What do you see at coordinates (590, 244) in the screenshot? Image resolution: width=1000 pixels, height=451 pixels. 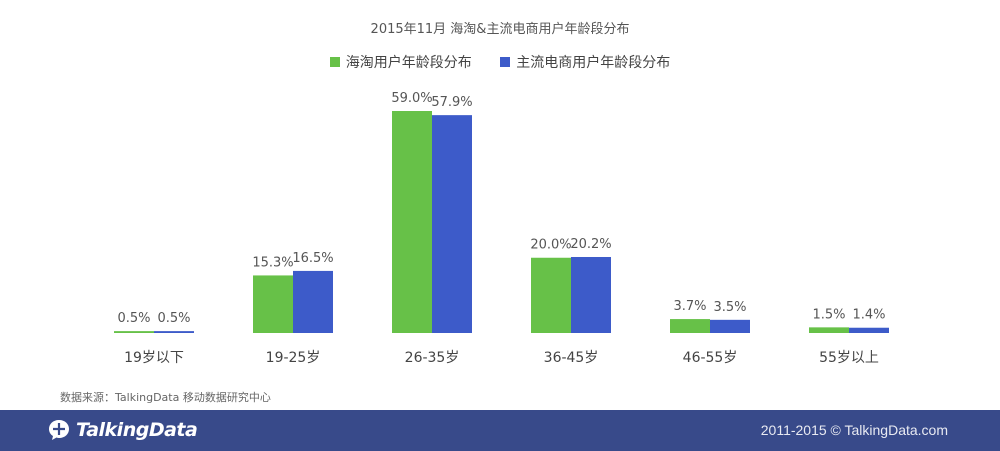 I see `data-label-mainstream: 20.2%` at bounding box center [590, 244].